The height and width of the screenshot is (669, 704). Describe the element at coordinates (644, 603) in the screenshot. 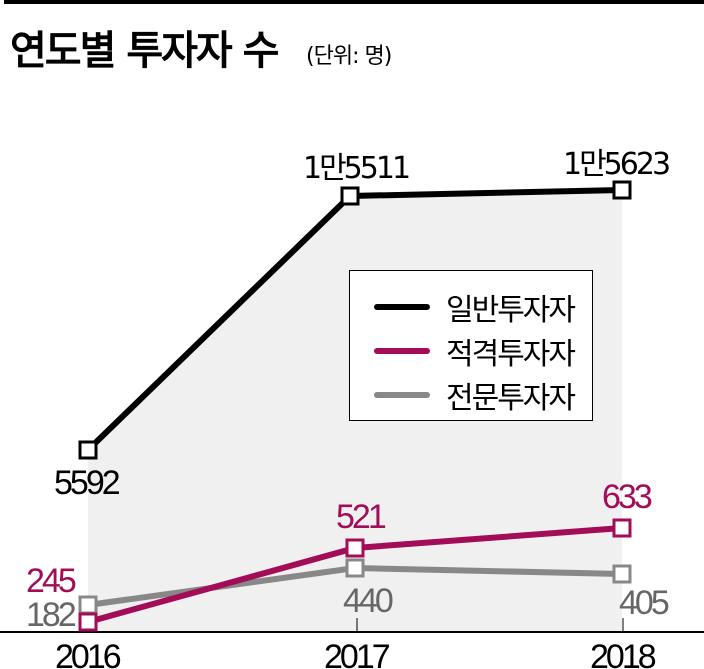

I see `label-professional-2018: 405` at that location.